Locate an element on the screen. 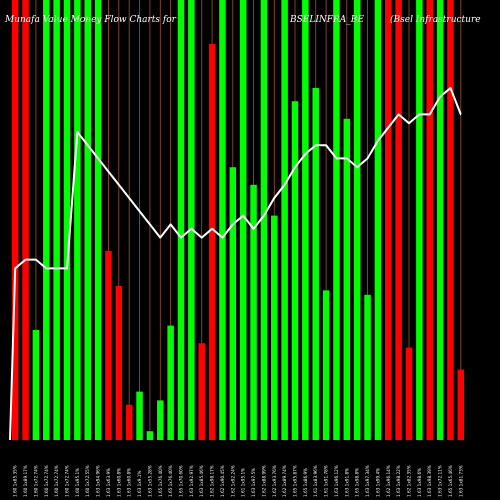  x-tick-label: 1.62 1x93.76% is located at coordinates (274, 481).